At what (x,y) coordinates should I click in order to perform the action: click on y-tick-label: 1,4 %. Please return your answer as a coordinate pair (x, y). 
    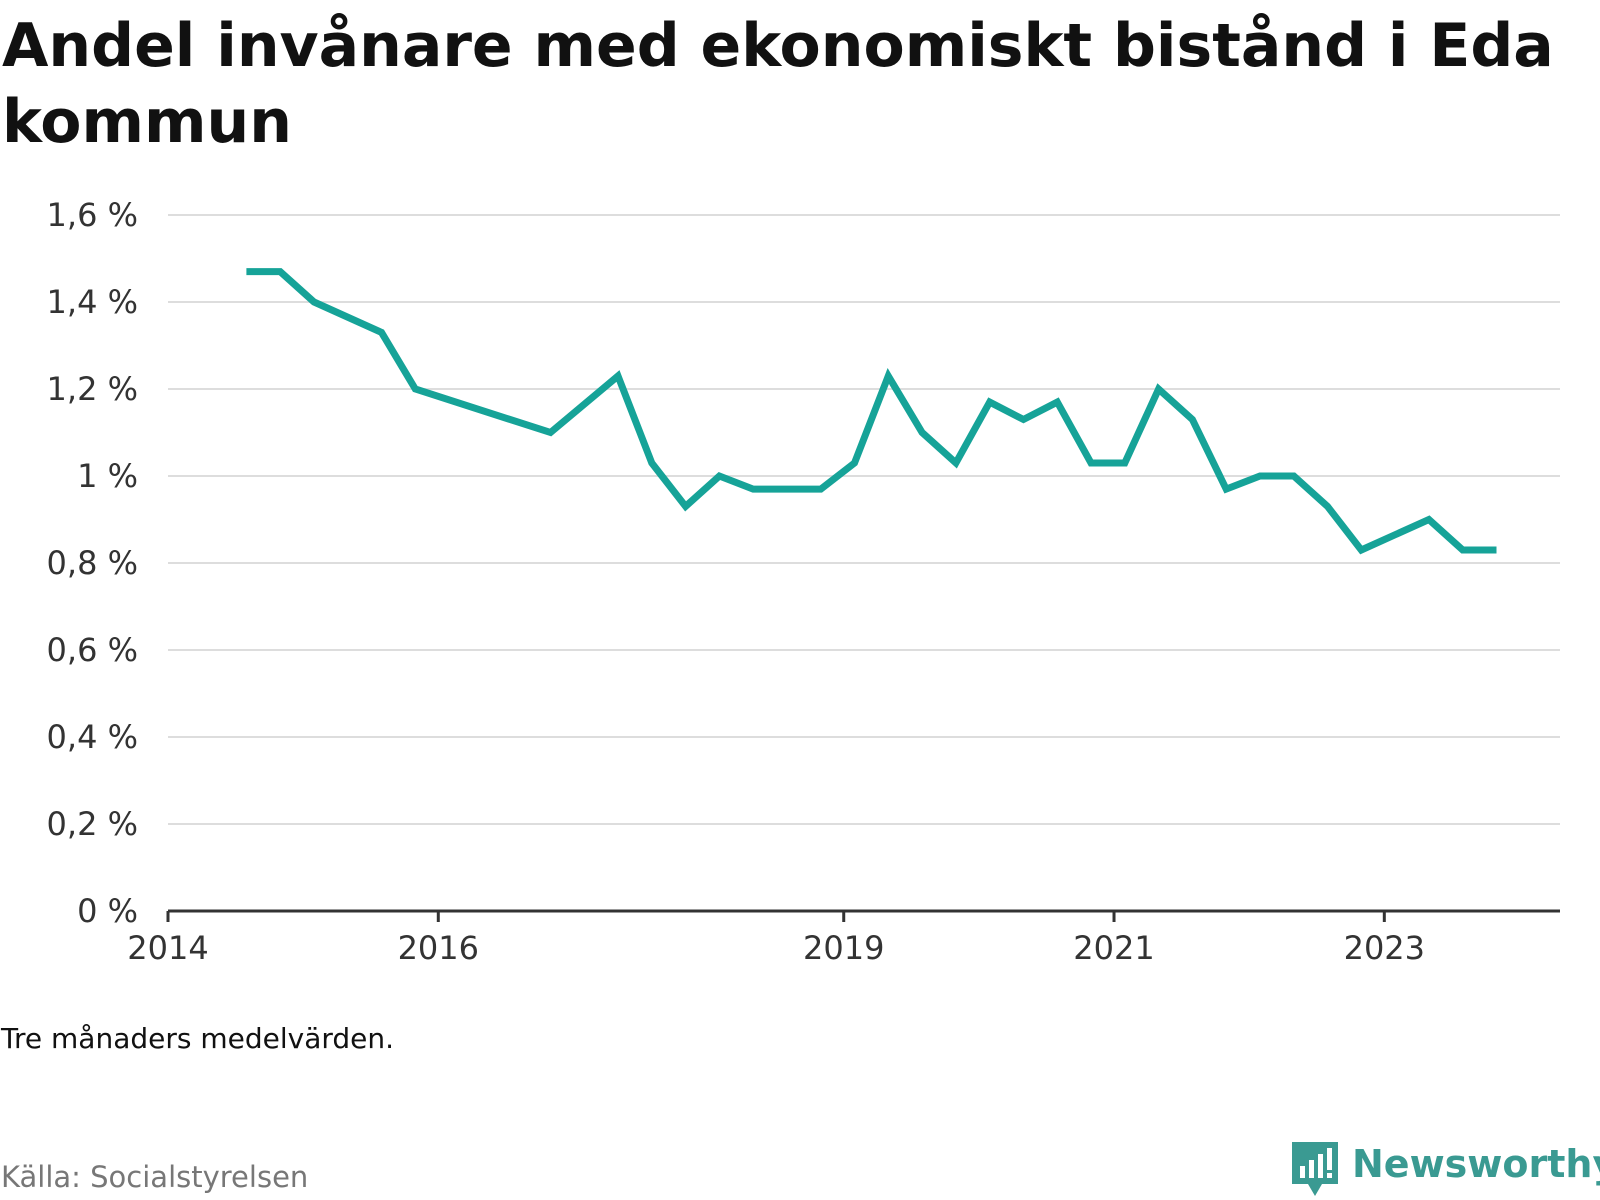
    Looking at the image, I should click on (92, 302).